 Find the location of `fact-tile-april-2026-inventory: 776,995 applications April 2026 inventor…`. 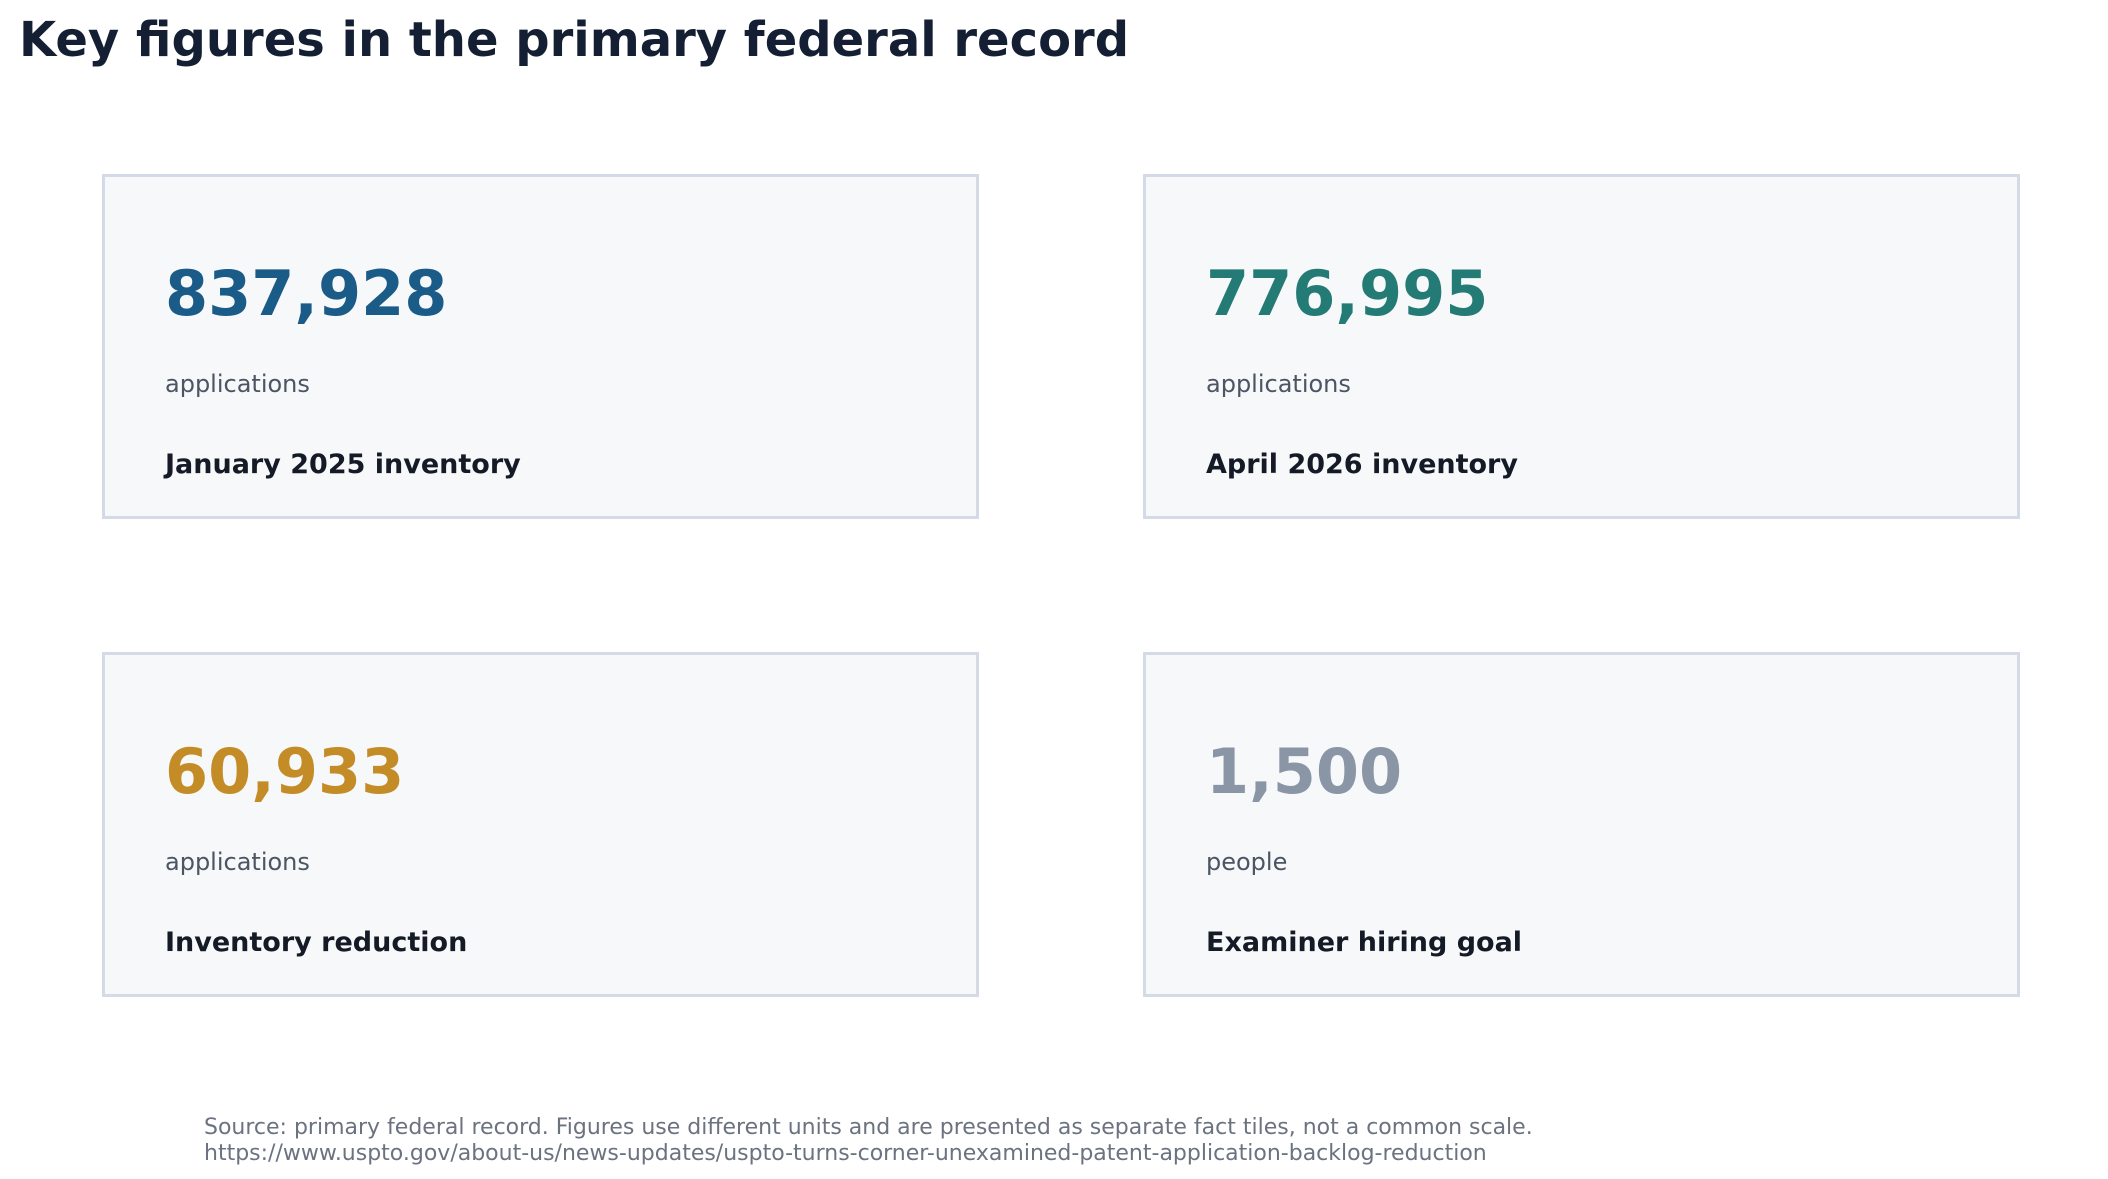

fact-tile-april-2026-inventory: 776,995 applications April 2026 inventor… is located at coordinates (1581, 346).